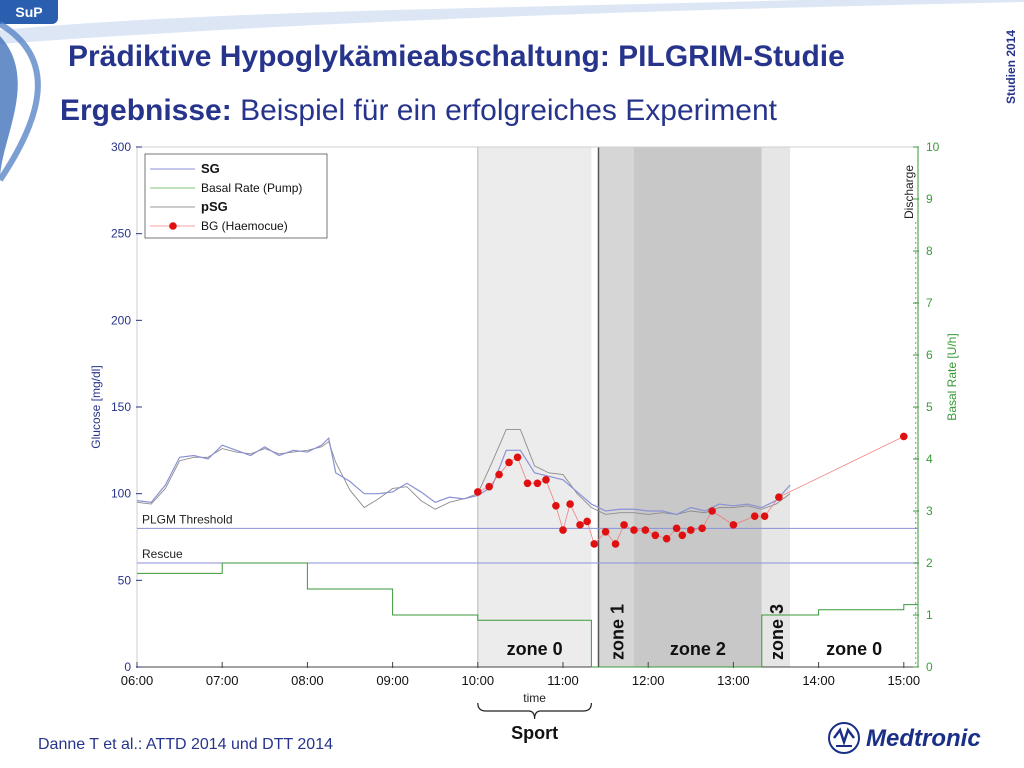  I want to click on side-label: Studien 2014, so click(1010, 65).